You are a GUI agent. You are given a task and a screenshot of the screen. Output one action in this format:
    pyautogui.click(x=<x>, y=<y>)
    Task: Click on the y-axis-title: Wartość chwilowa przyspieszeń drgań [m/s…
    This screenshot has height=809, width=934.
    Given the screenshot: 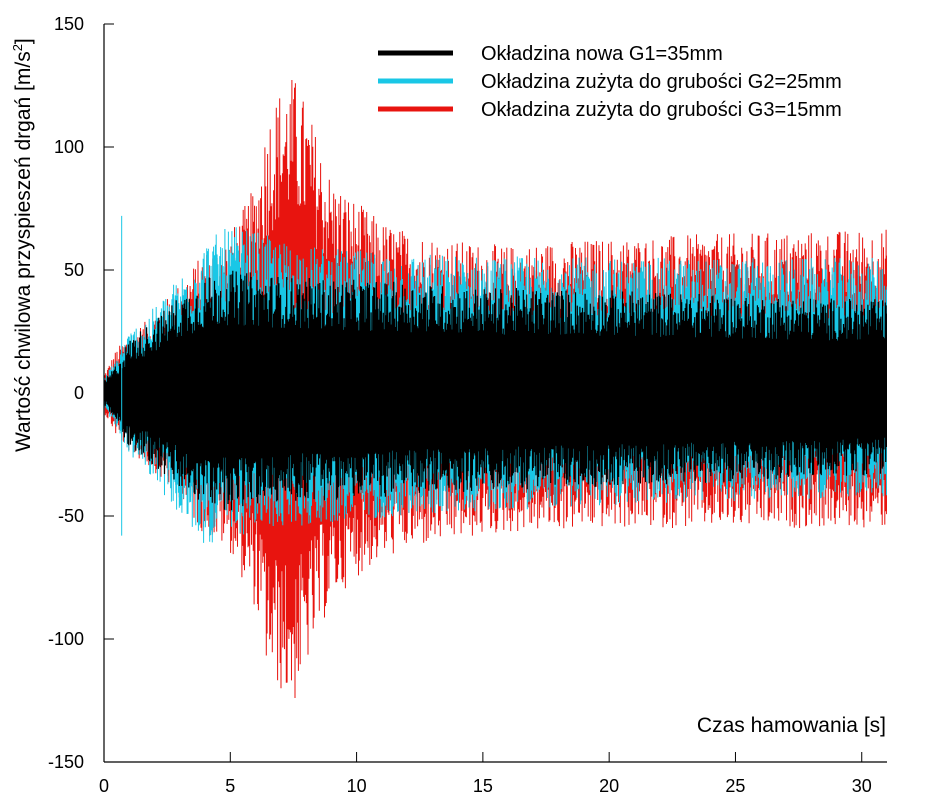 What is the action you would take?
    pyautogui.click(x=22, y=245)
    